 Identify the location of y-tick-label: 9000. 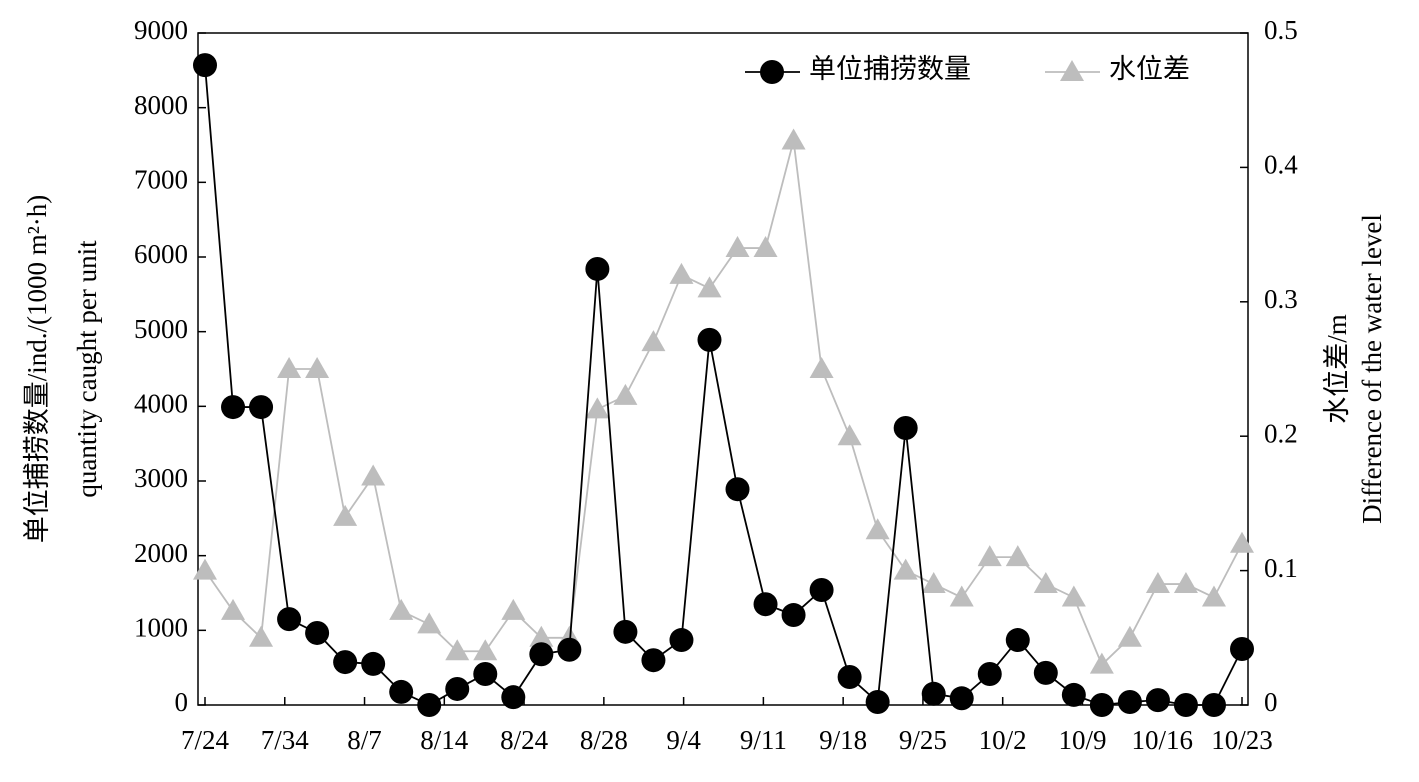
(161, 30).